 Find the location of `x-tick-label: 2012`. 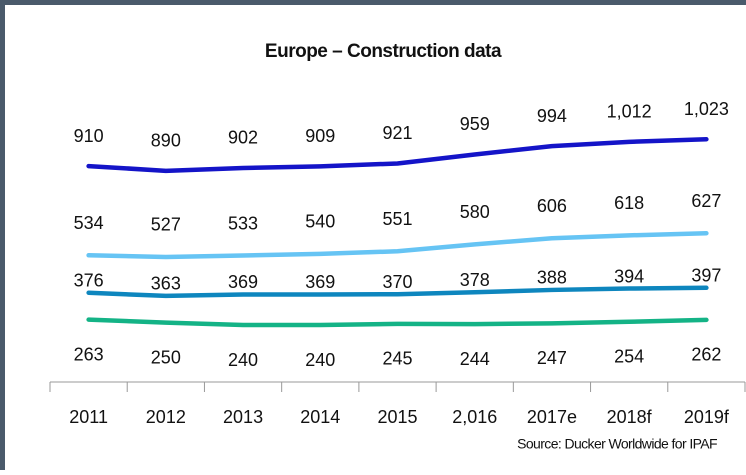

x-tick-label: 2012 is located at coordinates (166, 417).